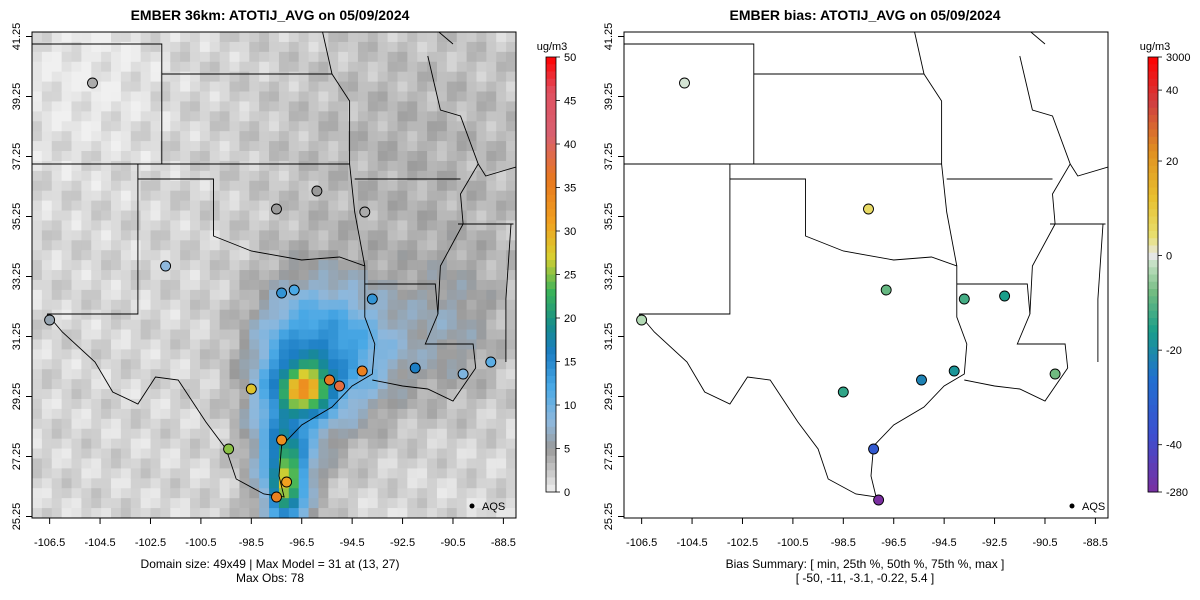 The width and height of the screenshot is (1200, 600). I want to click on state-border-line, so click(1100, 292).